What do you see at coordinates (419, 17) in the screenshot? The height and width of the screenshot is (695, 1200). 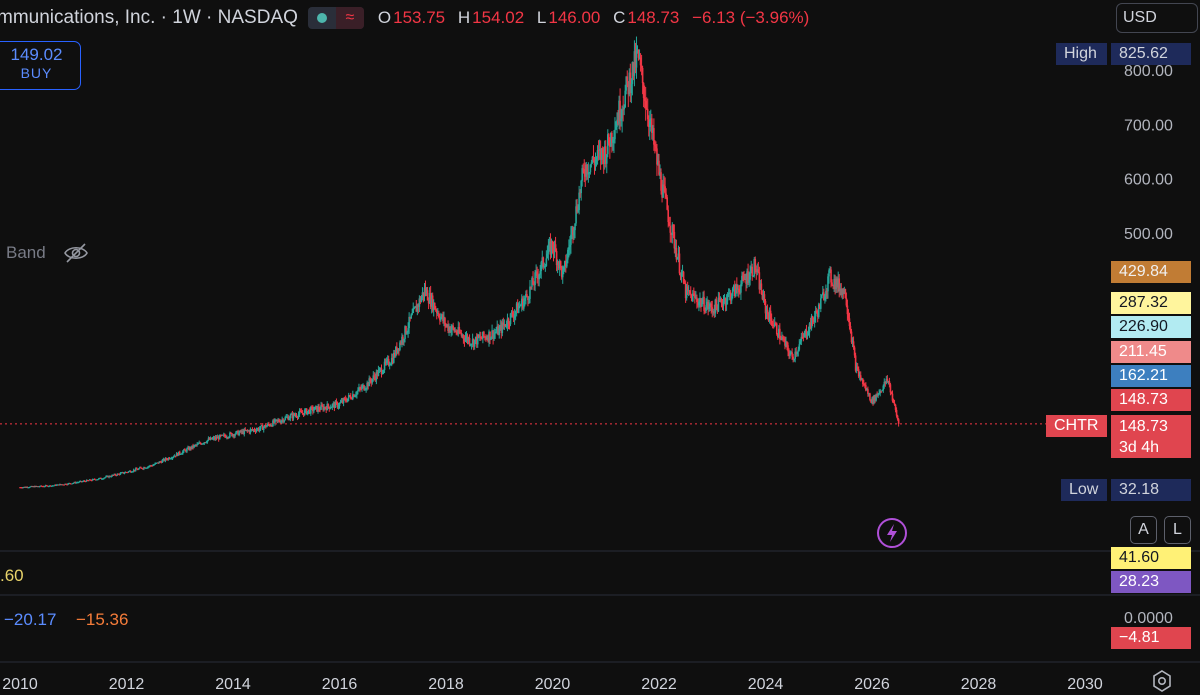 I see `ohlc-open-value: 153.75` at bounding box center [419, 17].